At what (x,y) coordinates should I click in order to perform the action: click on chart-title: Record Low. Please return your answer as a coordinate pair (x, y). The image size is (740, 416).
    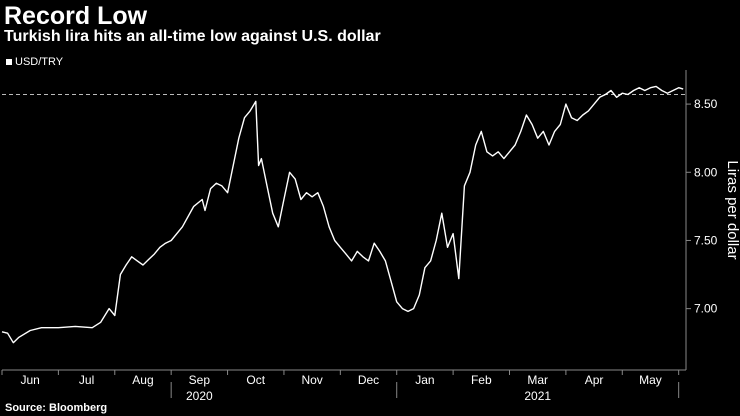
    Looking at the image, I should click on (76, 16).